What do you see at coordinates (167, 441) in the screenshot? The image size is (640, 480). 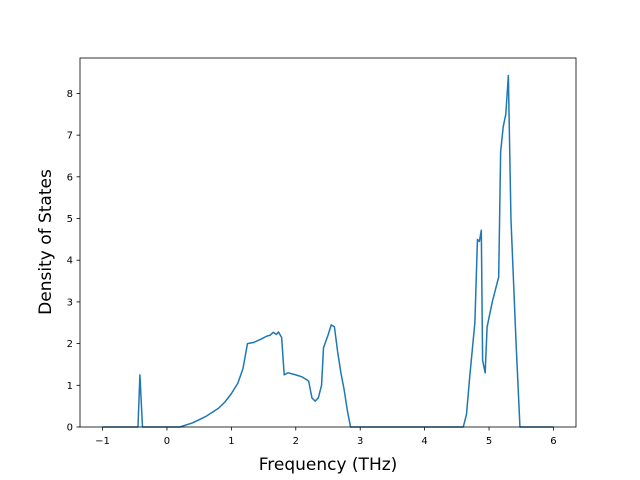 I see `x-tick-label: 0` at bounding box center [167, 441].